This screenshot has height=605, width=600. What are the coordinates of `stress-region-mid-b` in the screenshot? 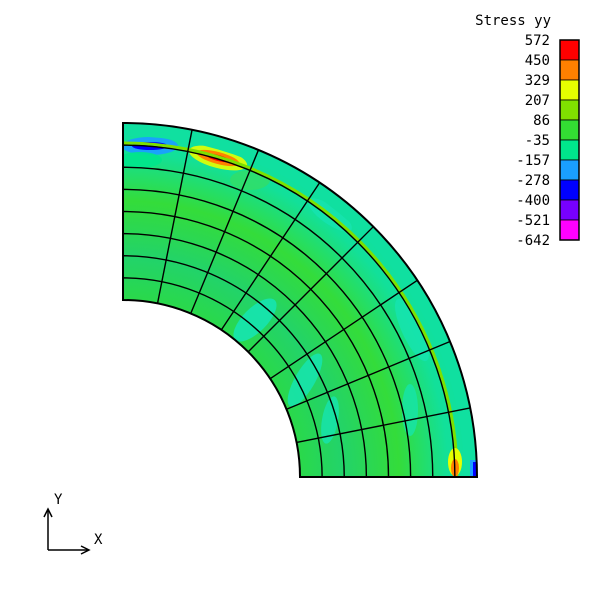 It's located at (412, 330).